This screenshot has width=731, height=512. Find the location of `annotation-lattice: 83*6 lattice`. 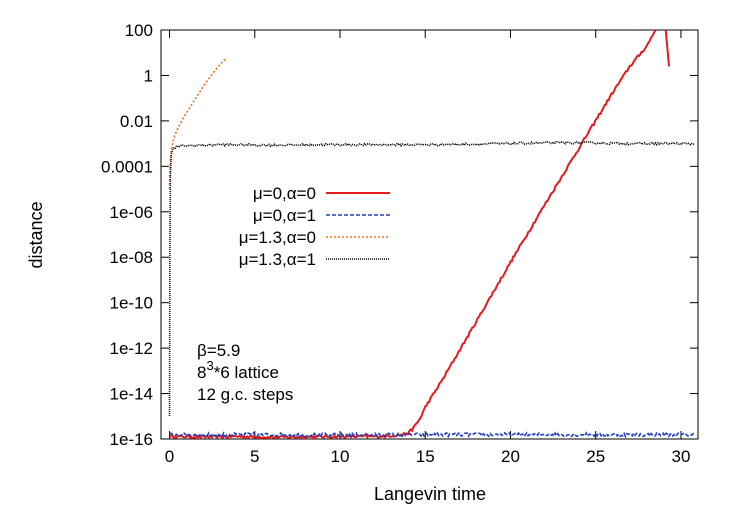

annotation-lattice: 83*6 lattice is located at coordinates (238, 370).